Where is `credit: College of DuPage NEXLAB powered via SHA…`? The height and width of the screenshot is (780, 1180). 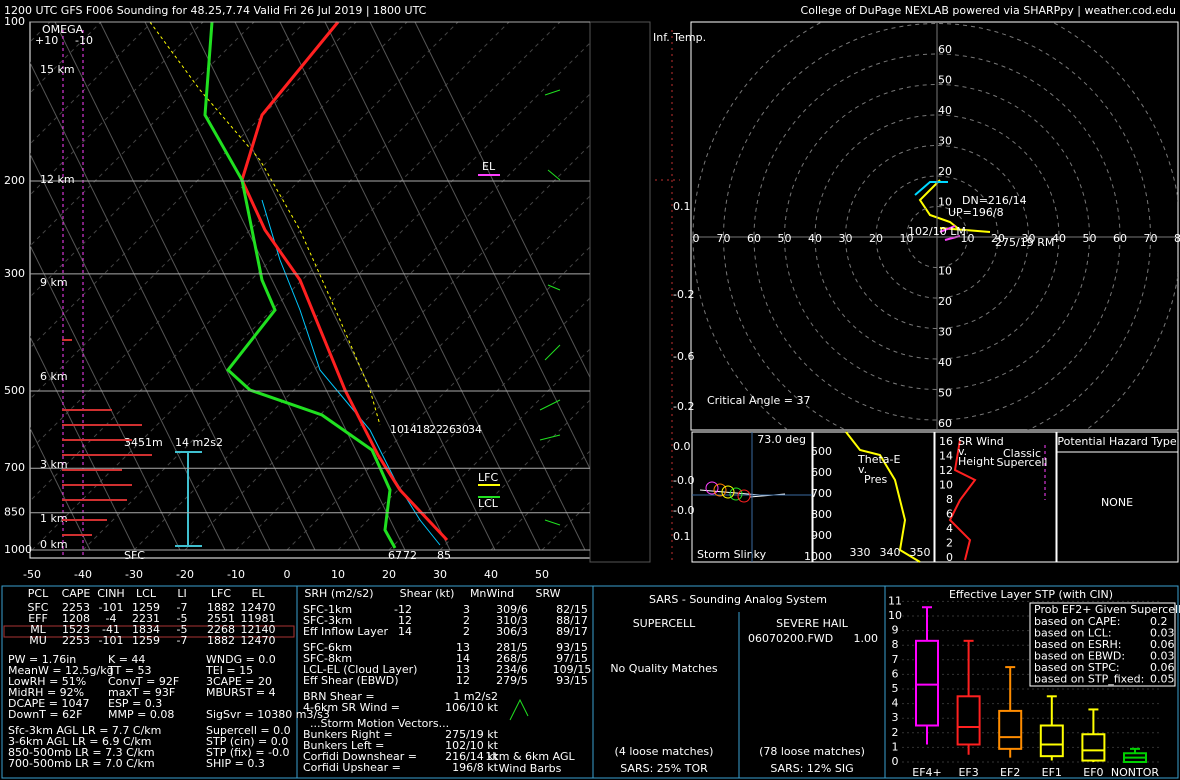 credit: College of DuPage NEXLAB powered via SHA… is located at coordinates (988, 10).